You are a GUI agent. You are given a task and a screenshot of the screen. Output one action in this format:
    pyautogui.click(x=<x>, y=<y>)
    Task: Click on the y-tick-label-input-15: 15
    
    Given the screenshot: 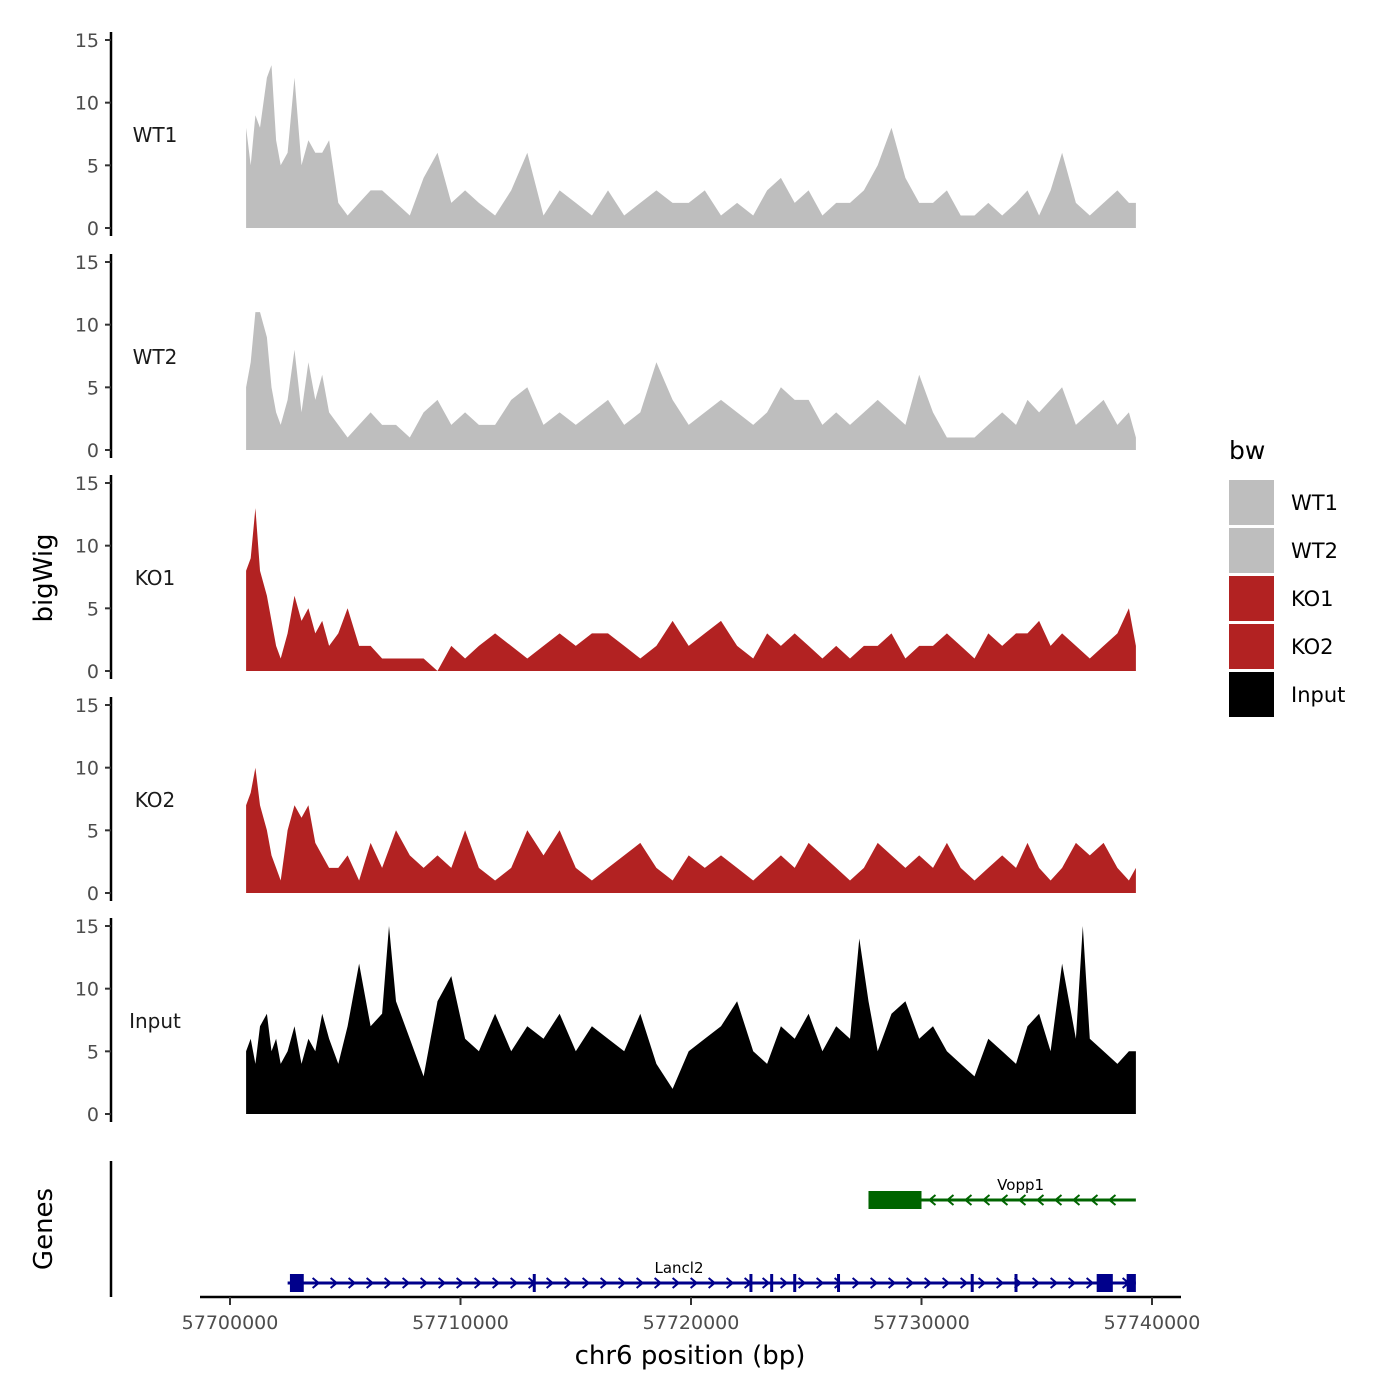 What is the action you would take?
    pyautogui.click(x=87, y=927)
    